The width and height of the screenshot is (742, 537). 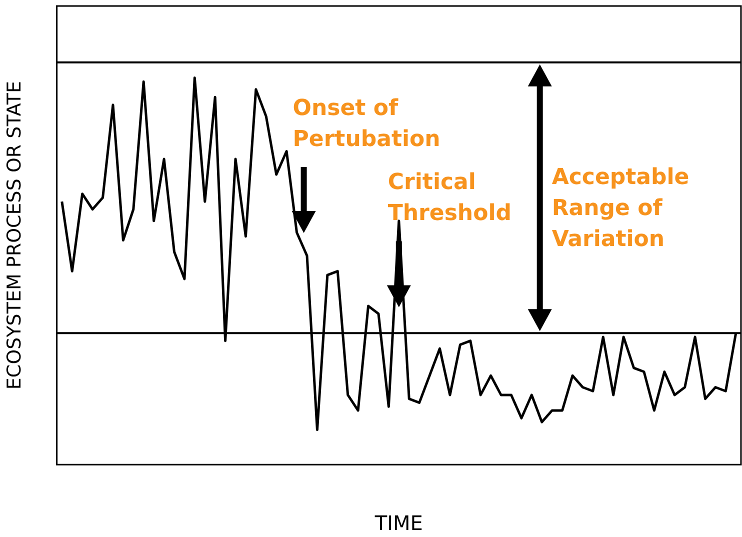 What do you see at coordinates (450, 198) in the screenshot?
I see `annotation: Critical Threshold` at bounding box center [450, 198].